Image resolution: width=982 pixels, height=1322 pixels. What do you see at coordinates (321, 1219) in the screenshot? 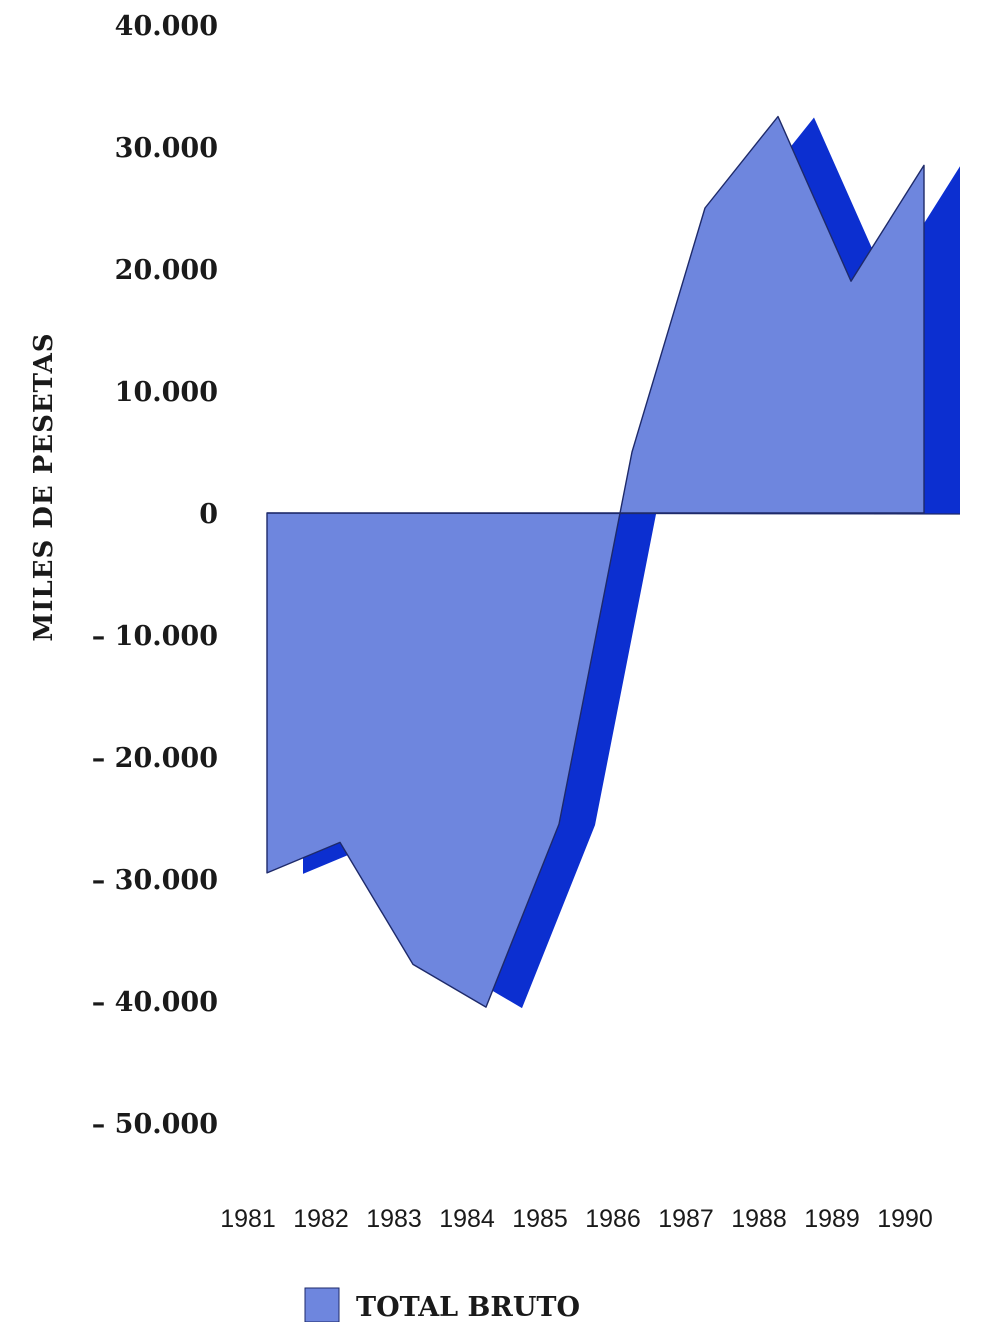
I see `x-tick-label: 1982` at bounding box center [321, 1219].